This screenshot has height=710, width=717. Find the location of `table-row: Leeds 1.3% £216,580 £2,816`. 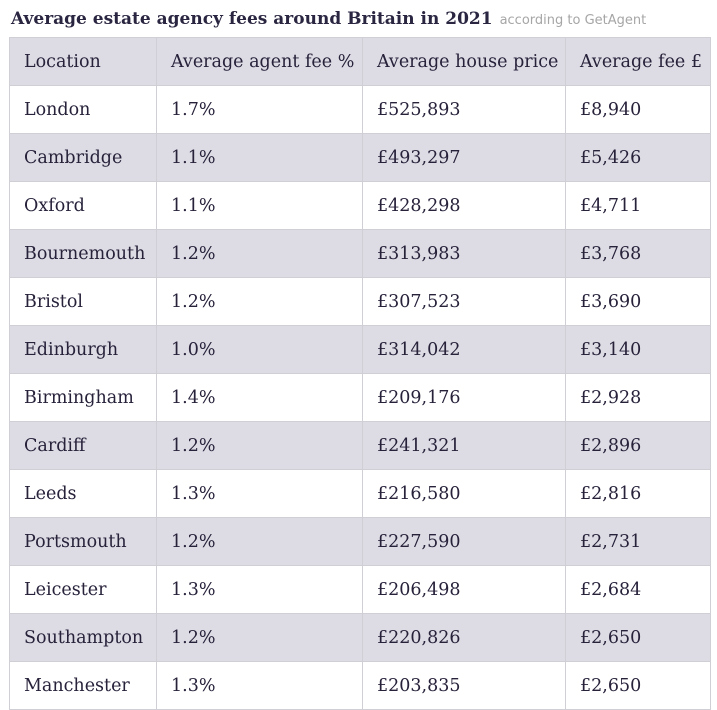

table-row: Leeds 1.3% £216,580 £2,816 is located at coordinates (360, 493).